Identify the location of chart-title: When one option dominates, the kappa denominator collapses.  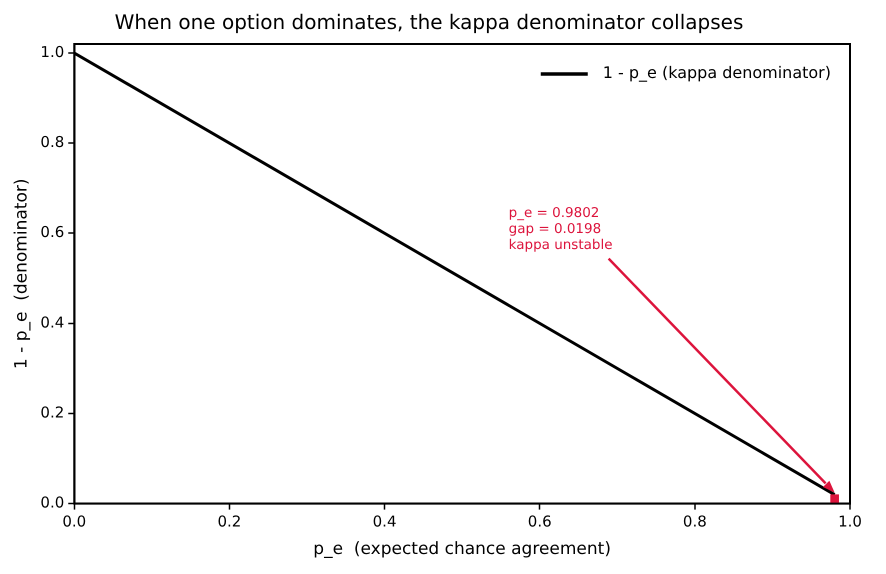
(429, 22).